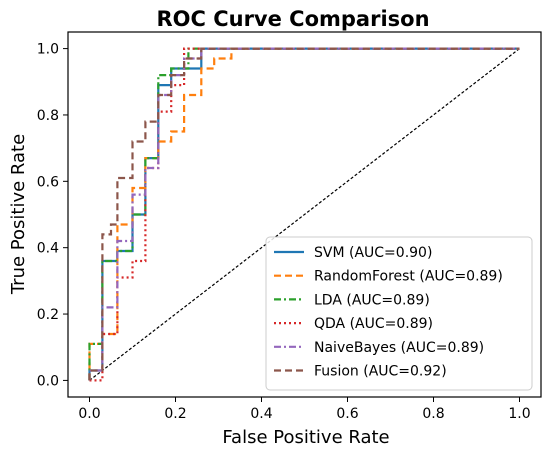 Image resolution: width=550 pixels, height=449 pixels. What do you see at coordinates (408, 277) in the screenshot?
I see `legend-label: RandomForest (AUC=0.89)` at bounding box center [408, 277].